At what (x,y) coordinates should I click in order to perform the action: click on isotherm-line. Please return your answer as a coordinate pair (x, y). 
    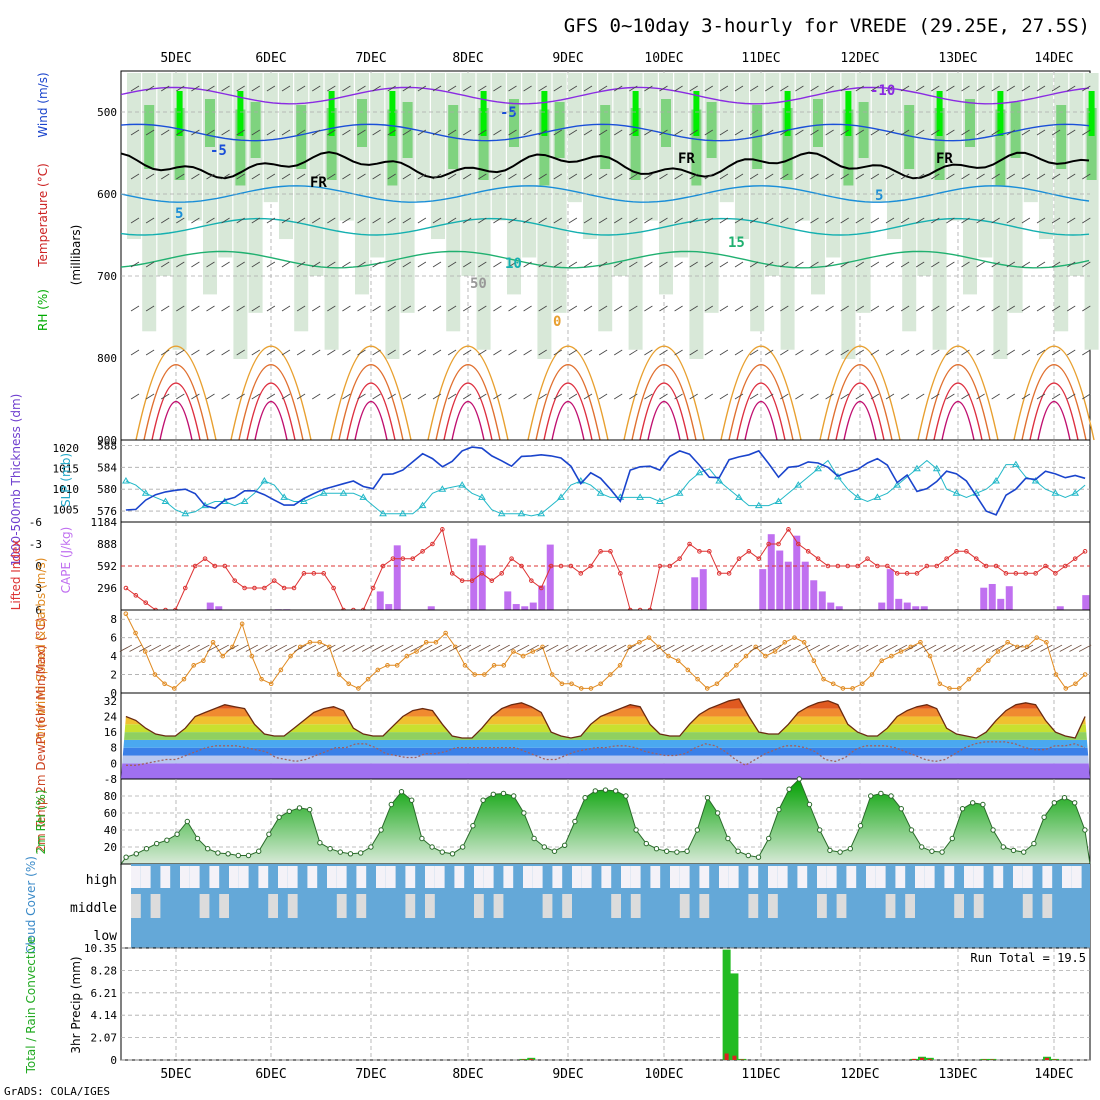
    Looking at the image, I should click on (605, 259).